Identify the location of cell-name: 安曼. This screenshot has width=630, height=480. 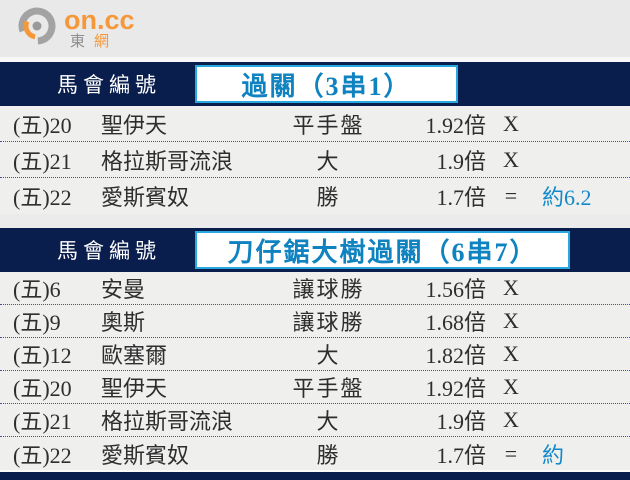
(123, 289).